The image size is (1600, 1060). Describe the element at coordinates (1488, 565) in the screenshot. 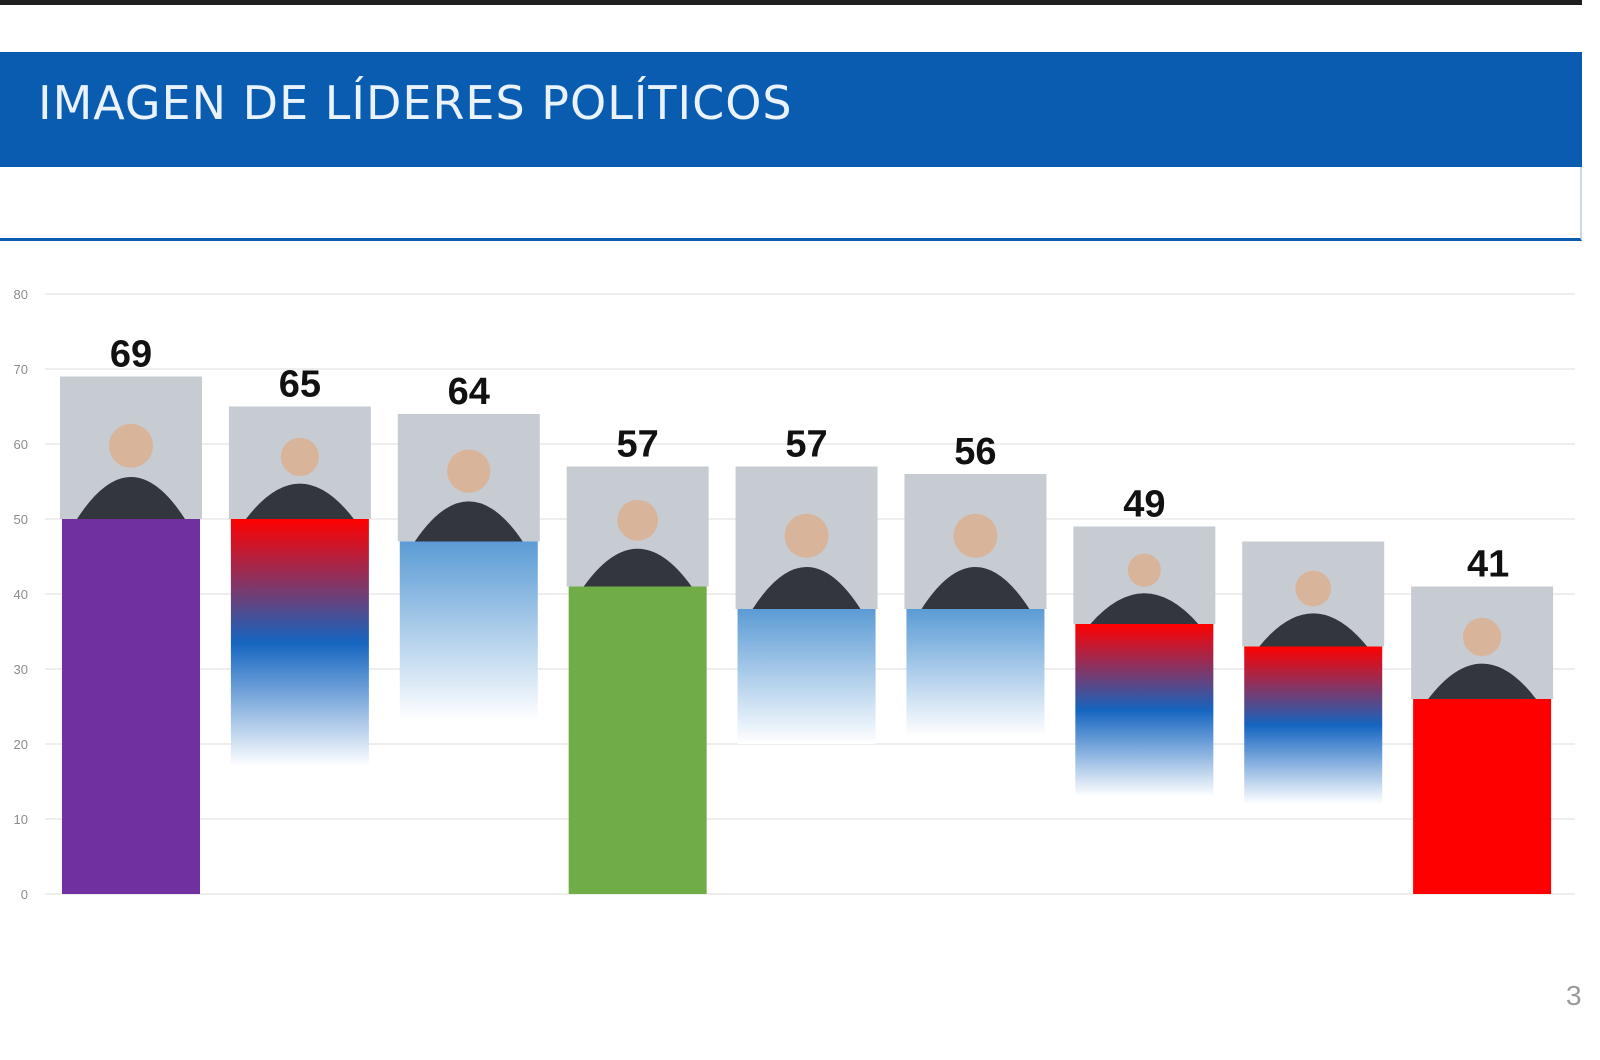

I see `data-label: 41` at that location.